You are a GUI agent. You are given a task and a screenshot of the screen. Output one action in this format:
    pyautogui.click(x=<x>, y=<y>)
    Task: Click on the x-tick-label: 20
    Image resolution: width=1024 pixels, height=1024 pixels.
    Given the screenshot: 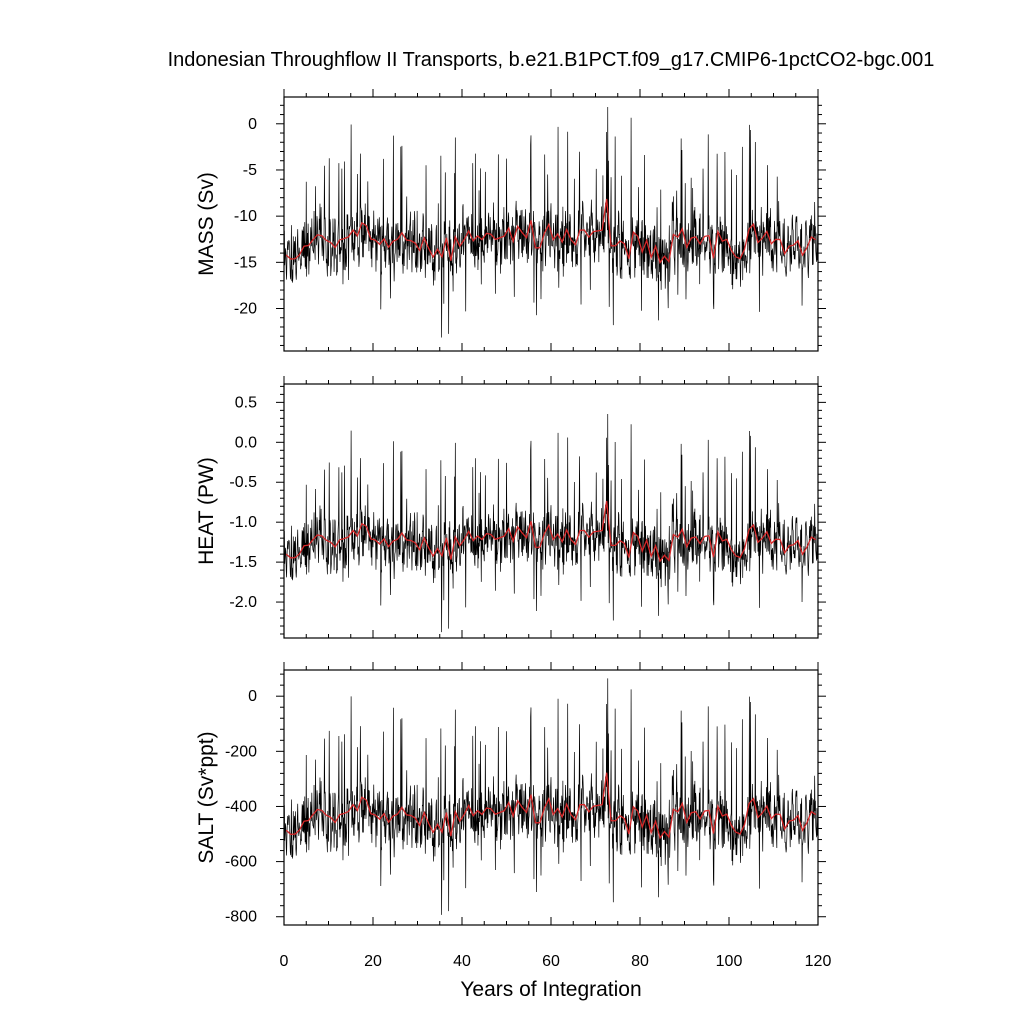 What is the action you would take?
    pyautogui.click(x=373, y=961)
    